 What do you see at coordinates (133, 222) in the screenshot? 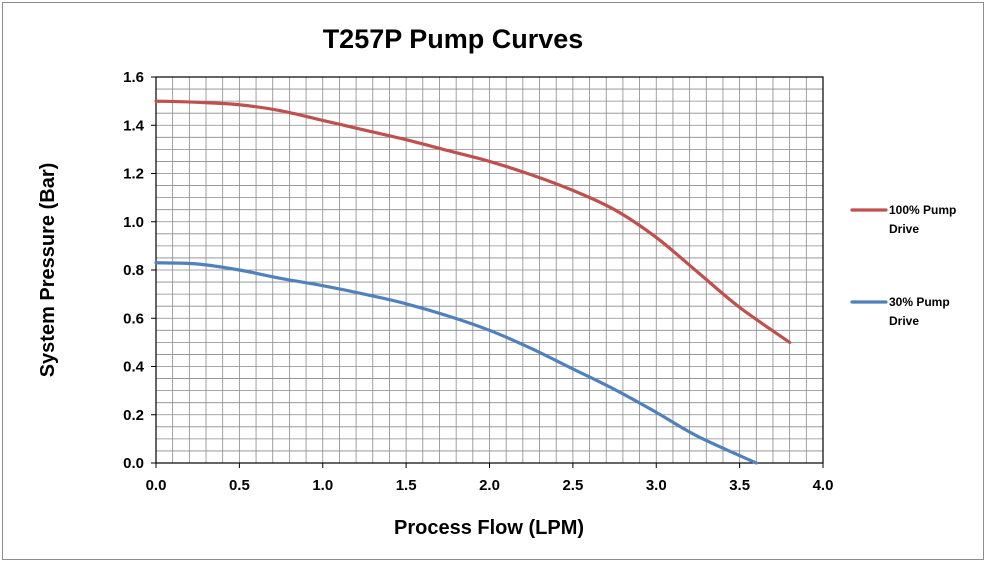
I see `y-tick-label: 1.0` at bounding box center [133, 222].